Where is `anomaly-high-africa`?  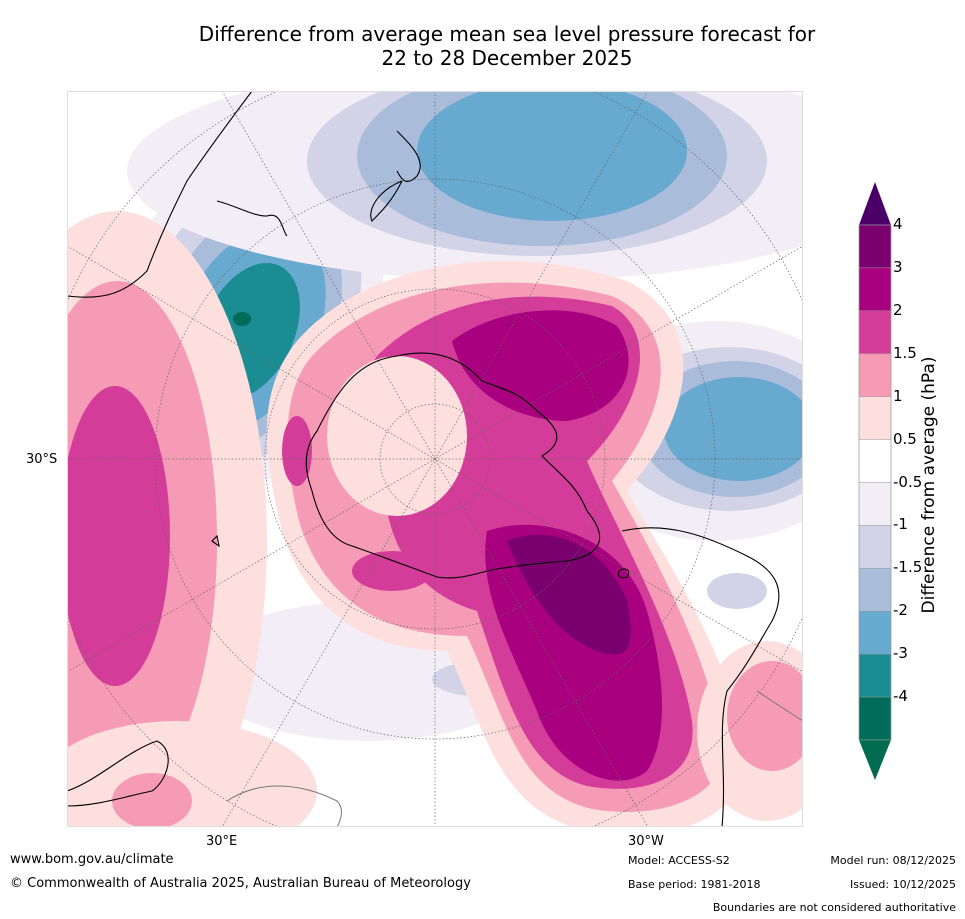
anomaly-high-africa is located at coordinates (192, 774).